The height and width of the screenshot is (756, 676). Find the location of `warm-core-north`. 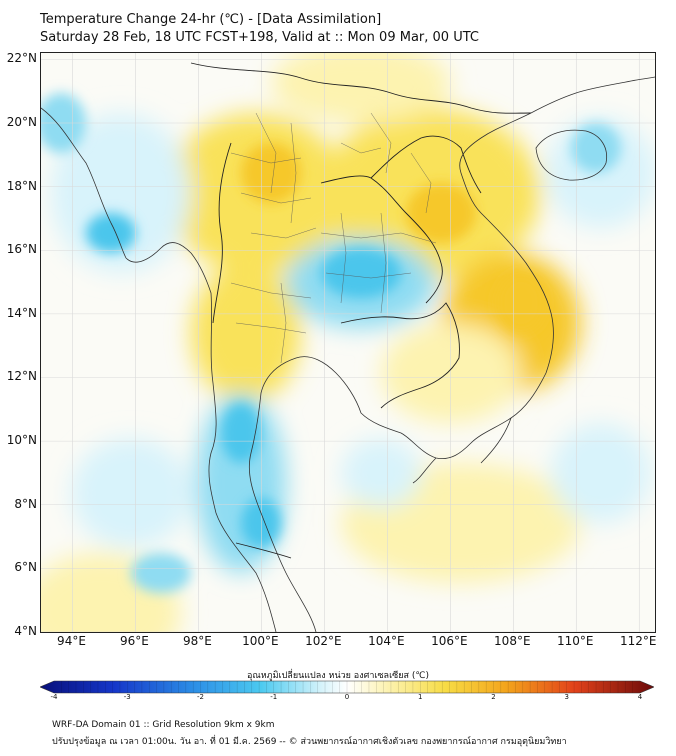

warm-core-north is located at coordinates (271, 173).